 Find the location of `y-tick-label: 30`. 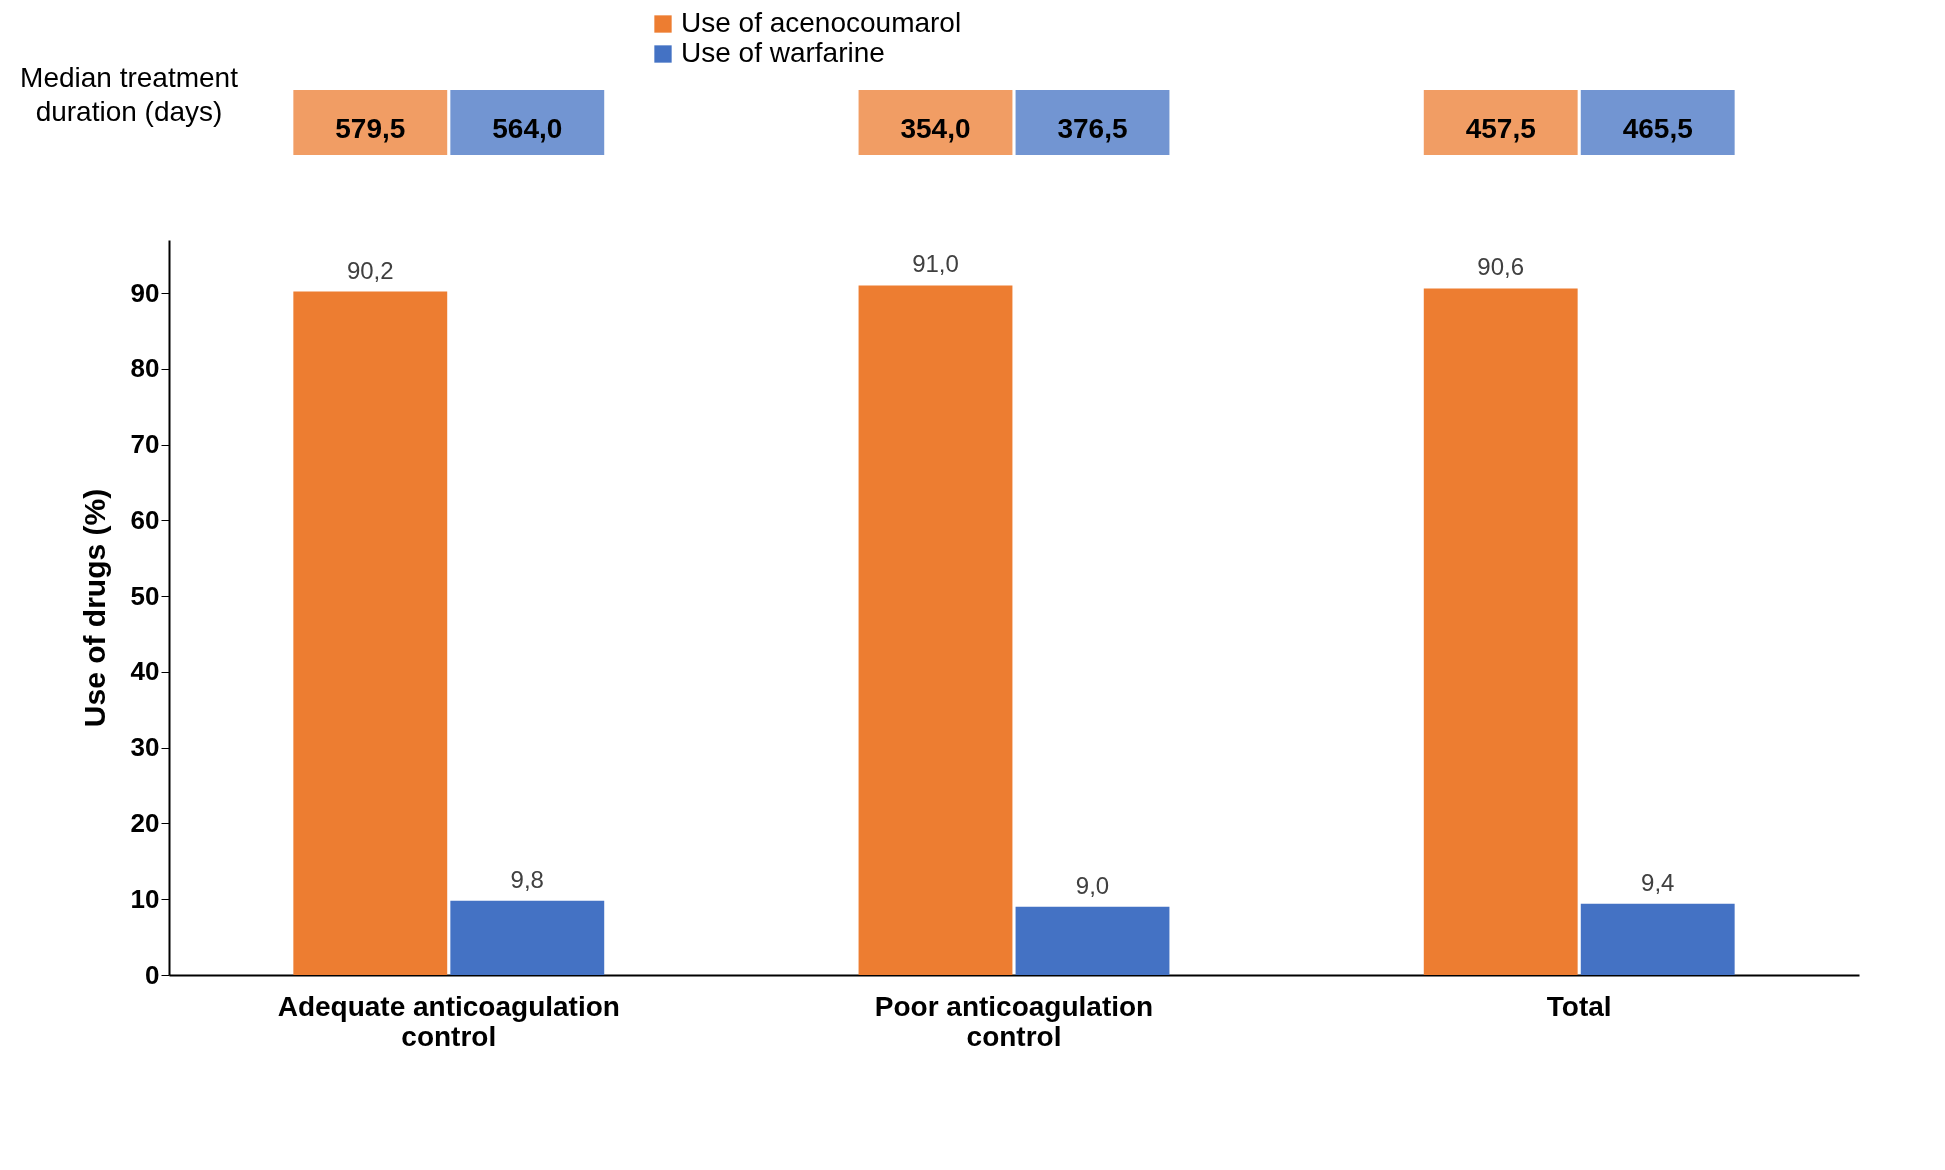

y-tick-label: 30 is located at coordinates (145, 747).